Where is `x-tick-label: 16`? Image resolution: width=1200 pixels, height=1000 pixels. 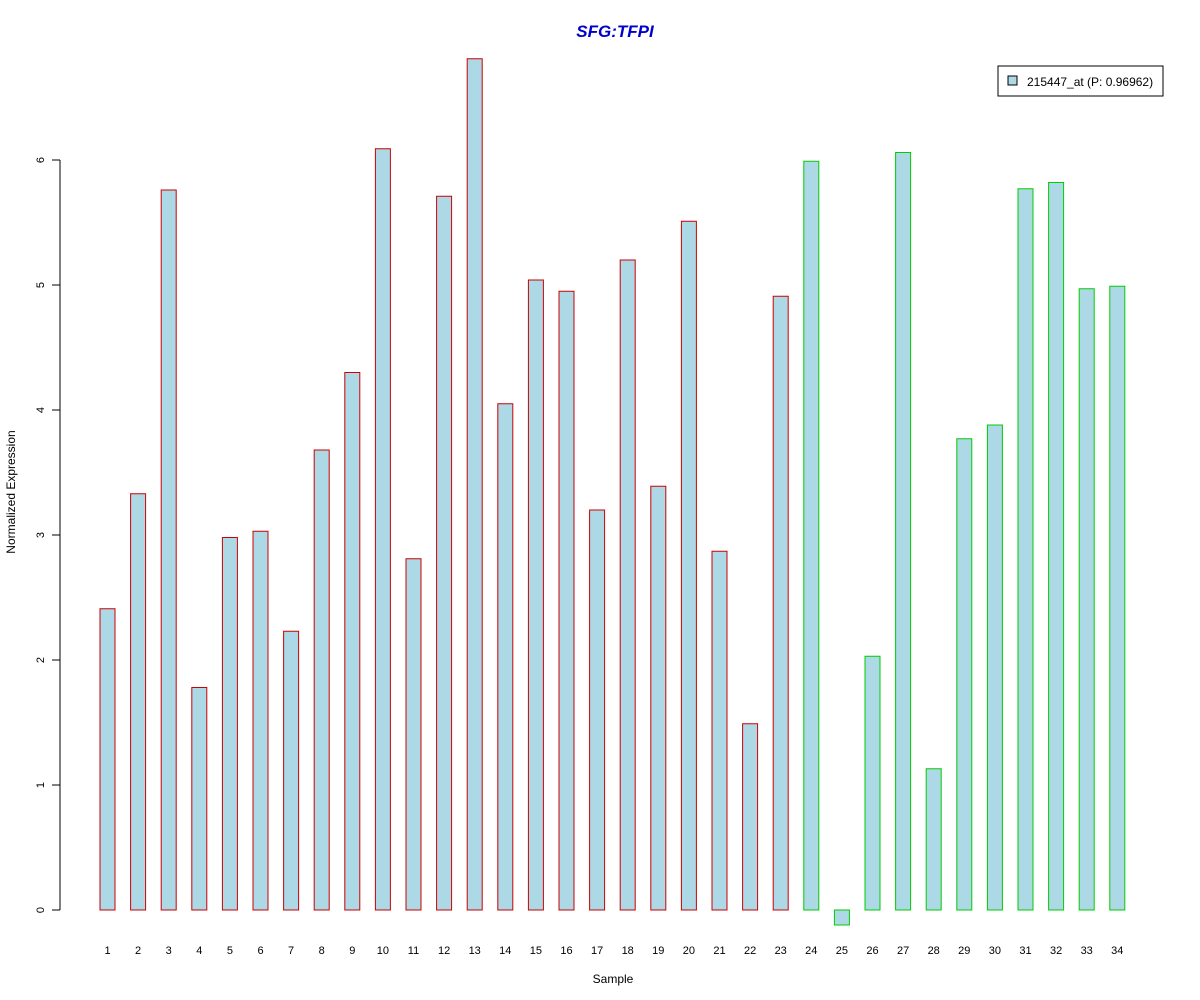 x-tick-label: 16 is located at coordinates (566, 951).